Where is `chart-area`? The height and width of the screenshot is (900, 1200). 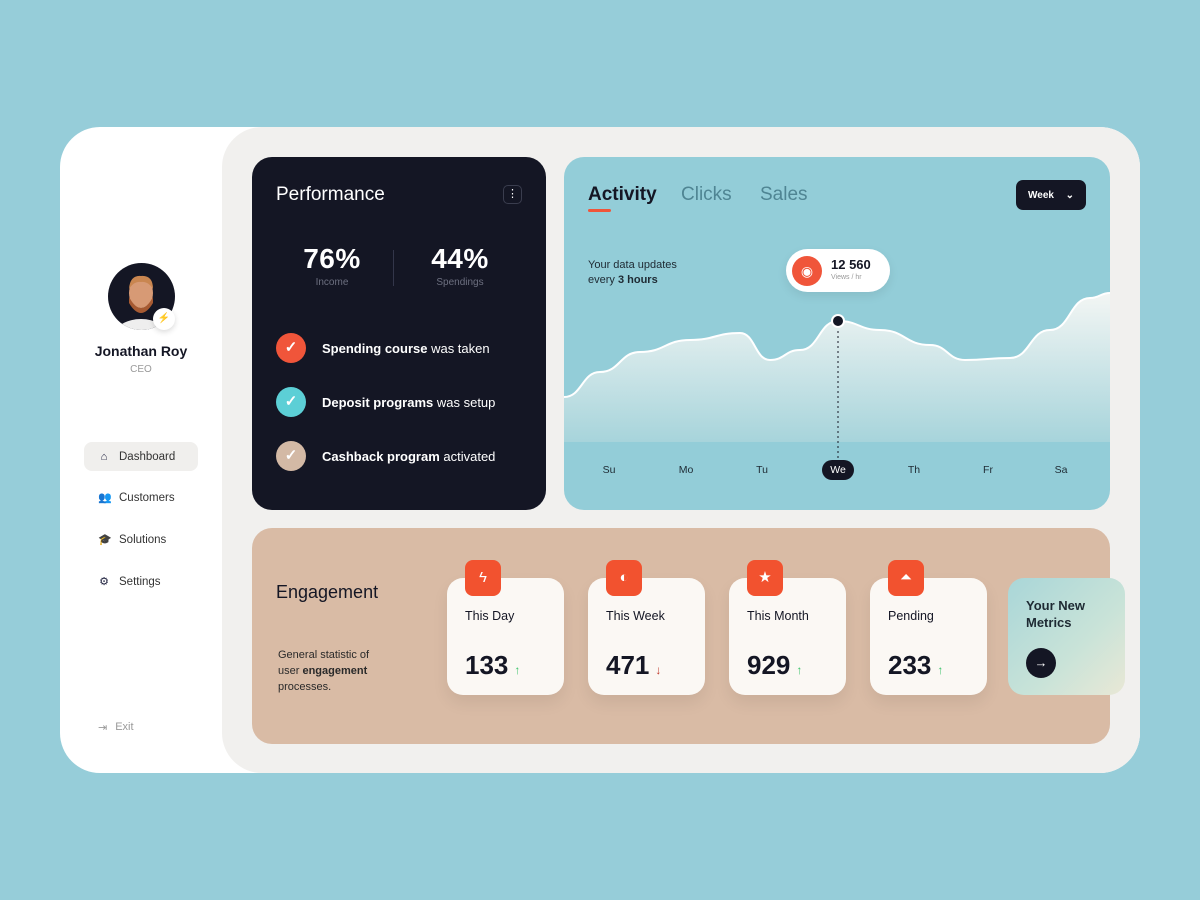
chart-area is located at coordinates (837, 367).